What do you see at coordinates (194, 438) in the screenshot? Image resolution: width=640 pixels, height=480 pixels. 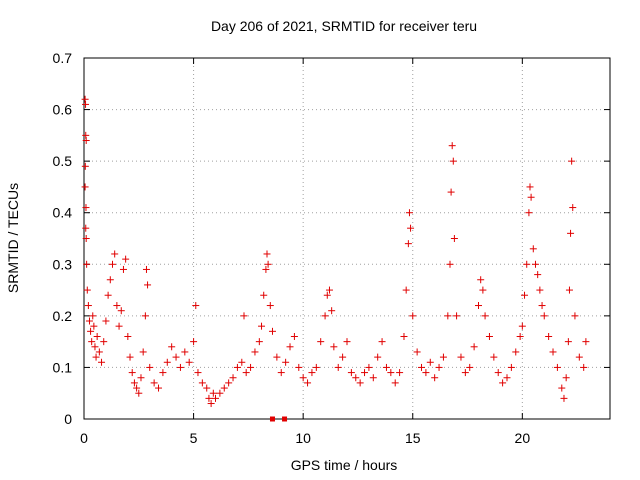 I see `x-tick-label: 5` at bounding box center [194, 438].